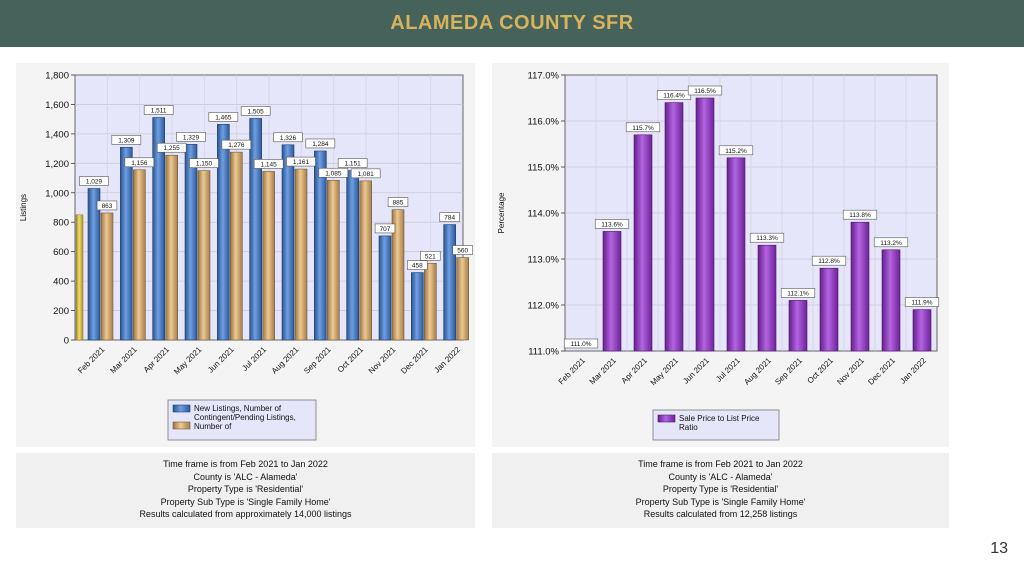  Describe the element at coordinates (353, 164) in the screenshot. I see `data-label: 1,151` at that location.